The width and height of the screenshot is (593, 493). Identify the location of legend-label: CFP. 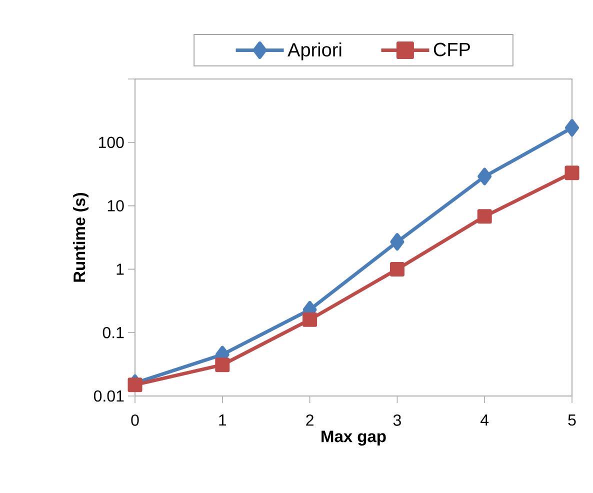
(452, 49).